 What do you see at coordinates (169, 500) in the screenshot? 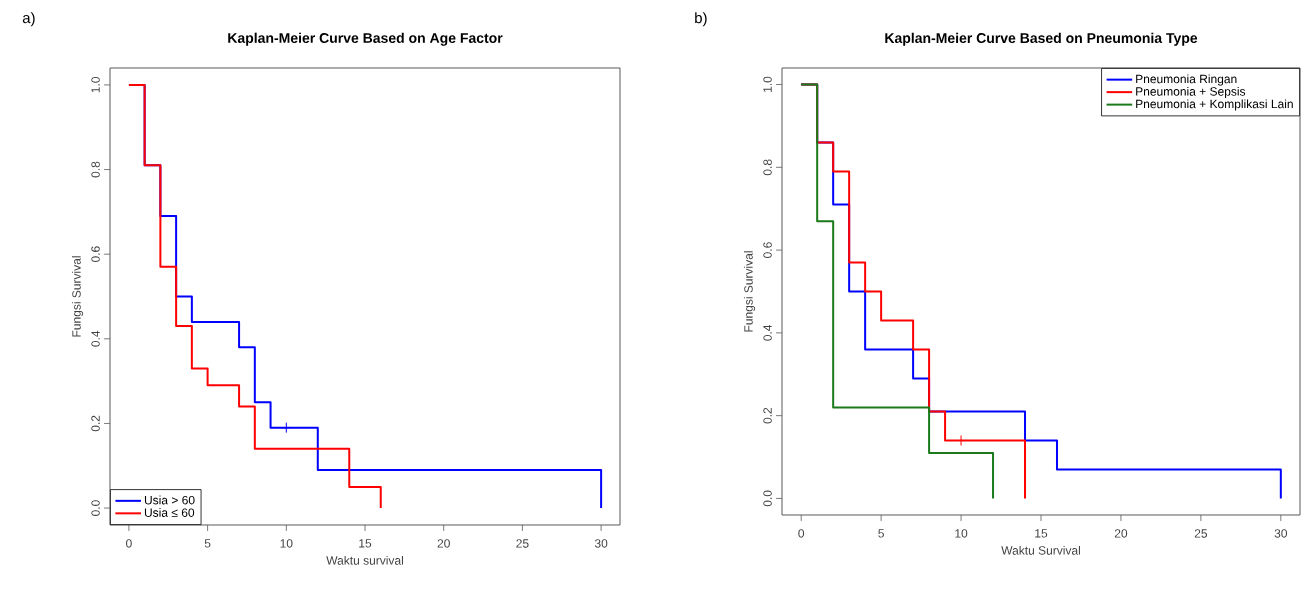
I see `legend-label: Usia > 60` at bounding box center [169, 500].